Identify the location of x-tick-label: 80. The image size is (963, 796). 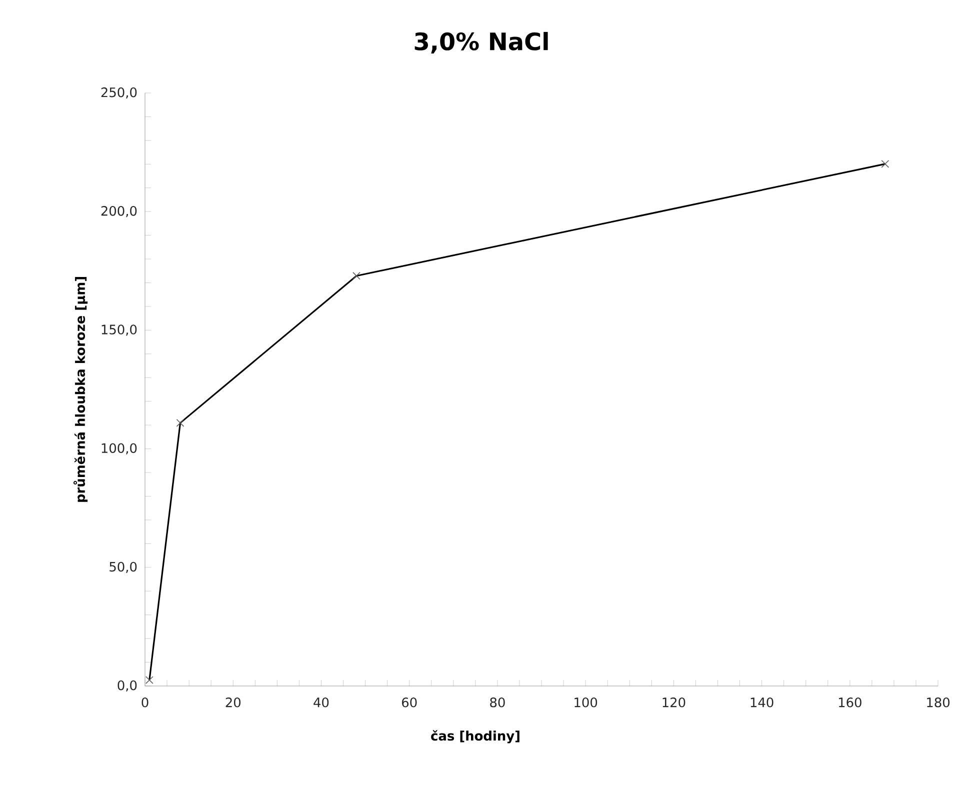
(497, 703).